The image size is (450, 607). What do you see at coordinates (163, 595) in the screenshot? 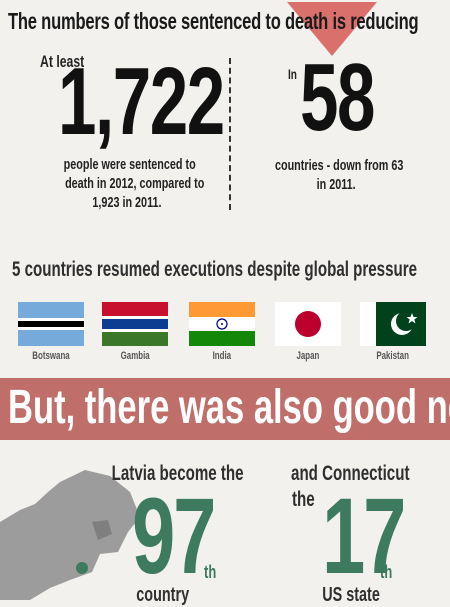
I see `latvia-unit: country` at bounding box center [163, 595].